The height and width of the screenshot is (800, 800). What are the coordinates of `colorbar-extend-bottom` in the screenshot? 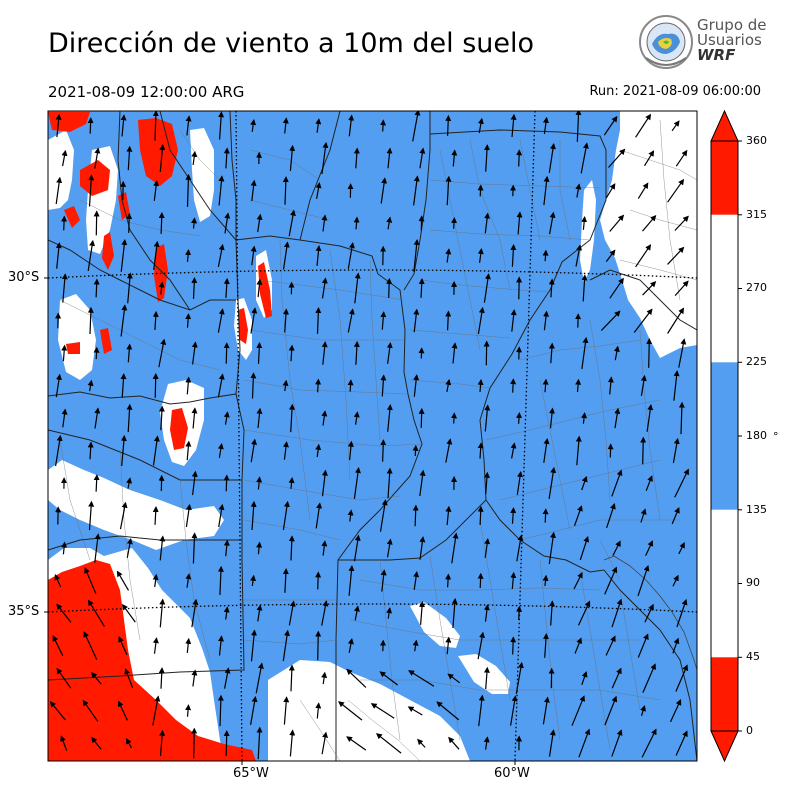 It's located at (724, 746).